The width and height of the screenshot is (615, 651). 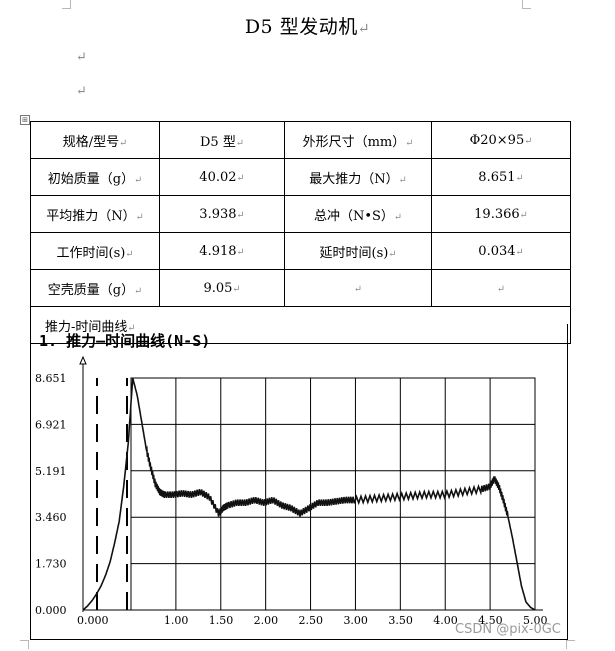 What do you see at coordinates (354, 253) in the screenshot?
I see `cell-text: 延时时间(s)` at bounding box center [354, 253].